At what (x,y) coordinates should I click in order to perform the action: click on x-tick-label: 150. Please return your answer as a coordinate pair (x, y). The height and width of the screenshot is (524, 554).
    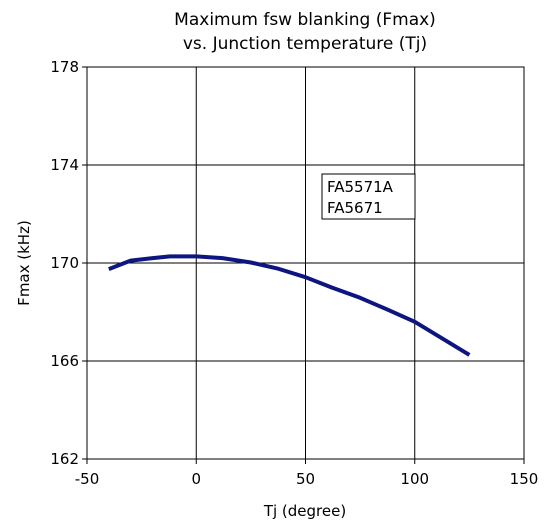
    Looking at the image, I should click on (524, 479).